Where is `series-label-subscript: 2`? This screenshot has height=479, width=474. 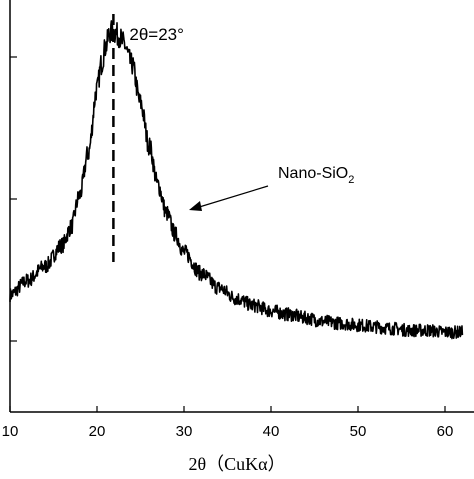
series-label-subscript: 2 is located at coordinates (351, 180).